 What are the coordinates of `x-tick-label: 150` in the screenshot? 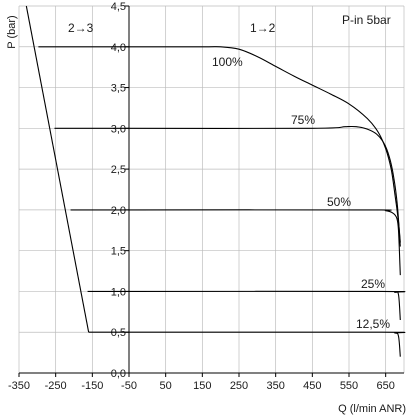 It's located at (202, 386).